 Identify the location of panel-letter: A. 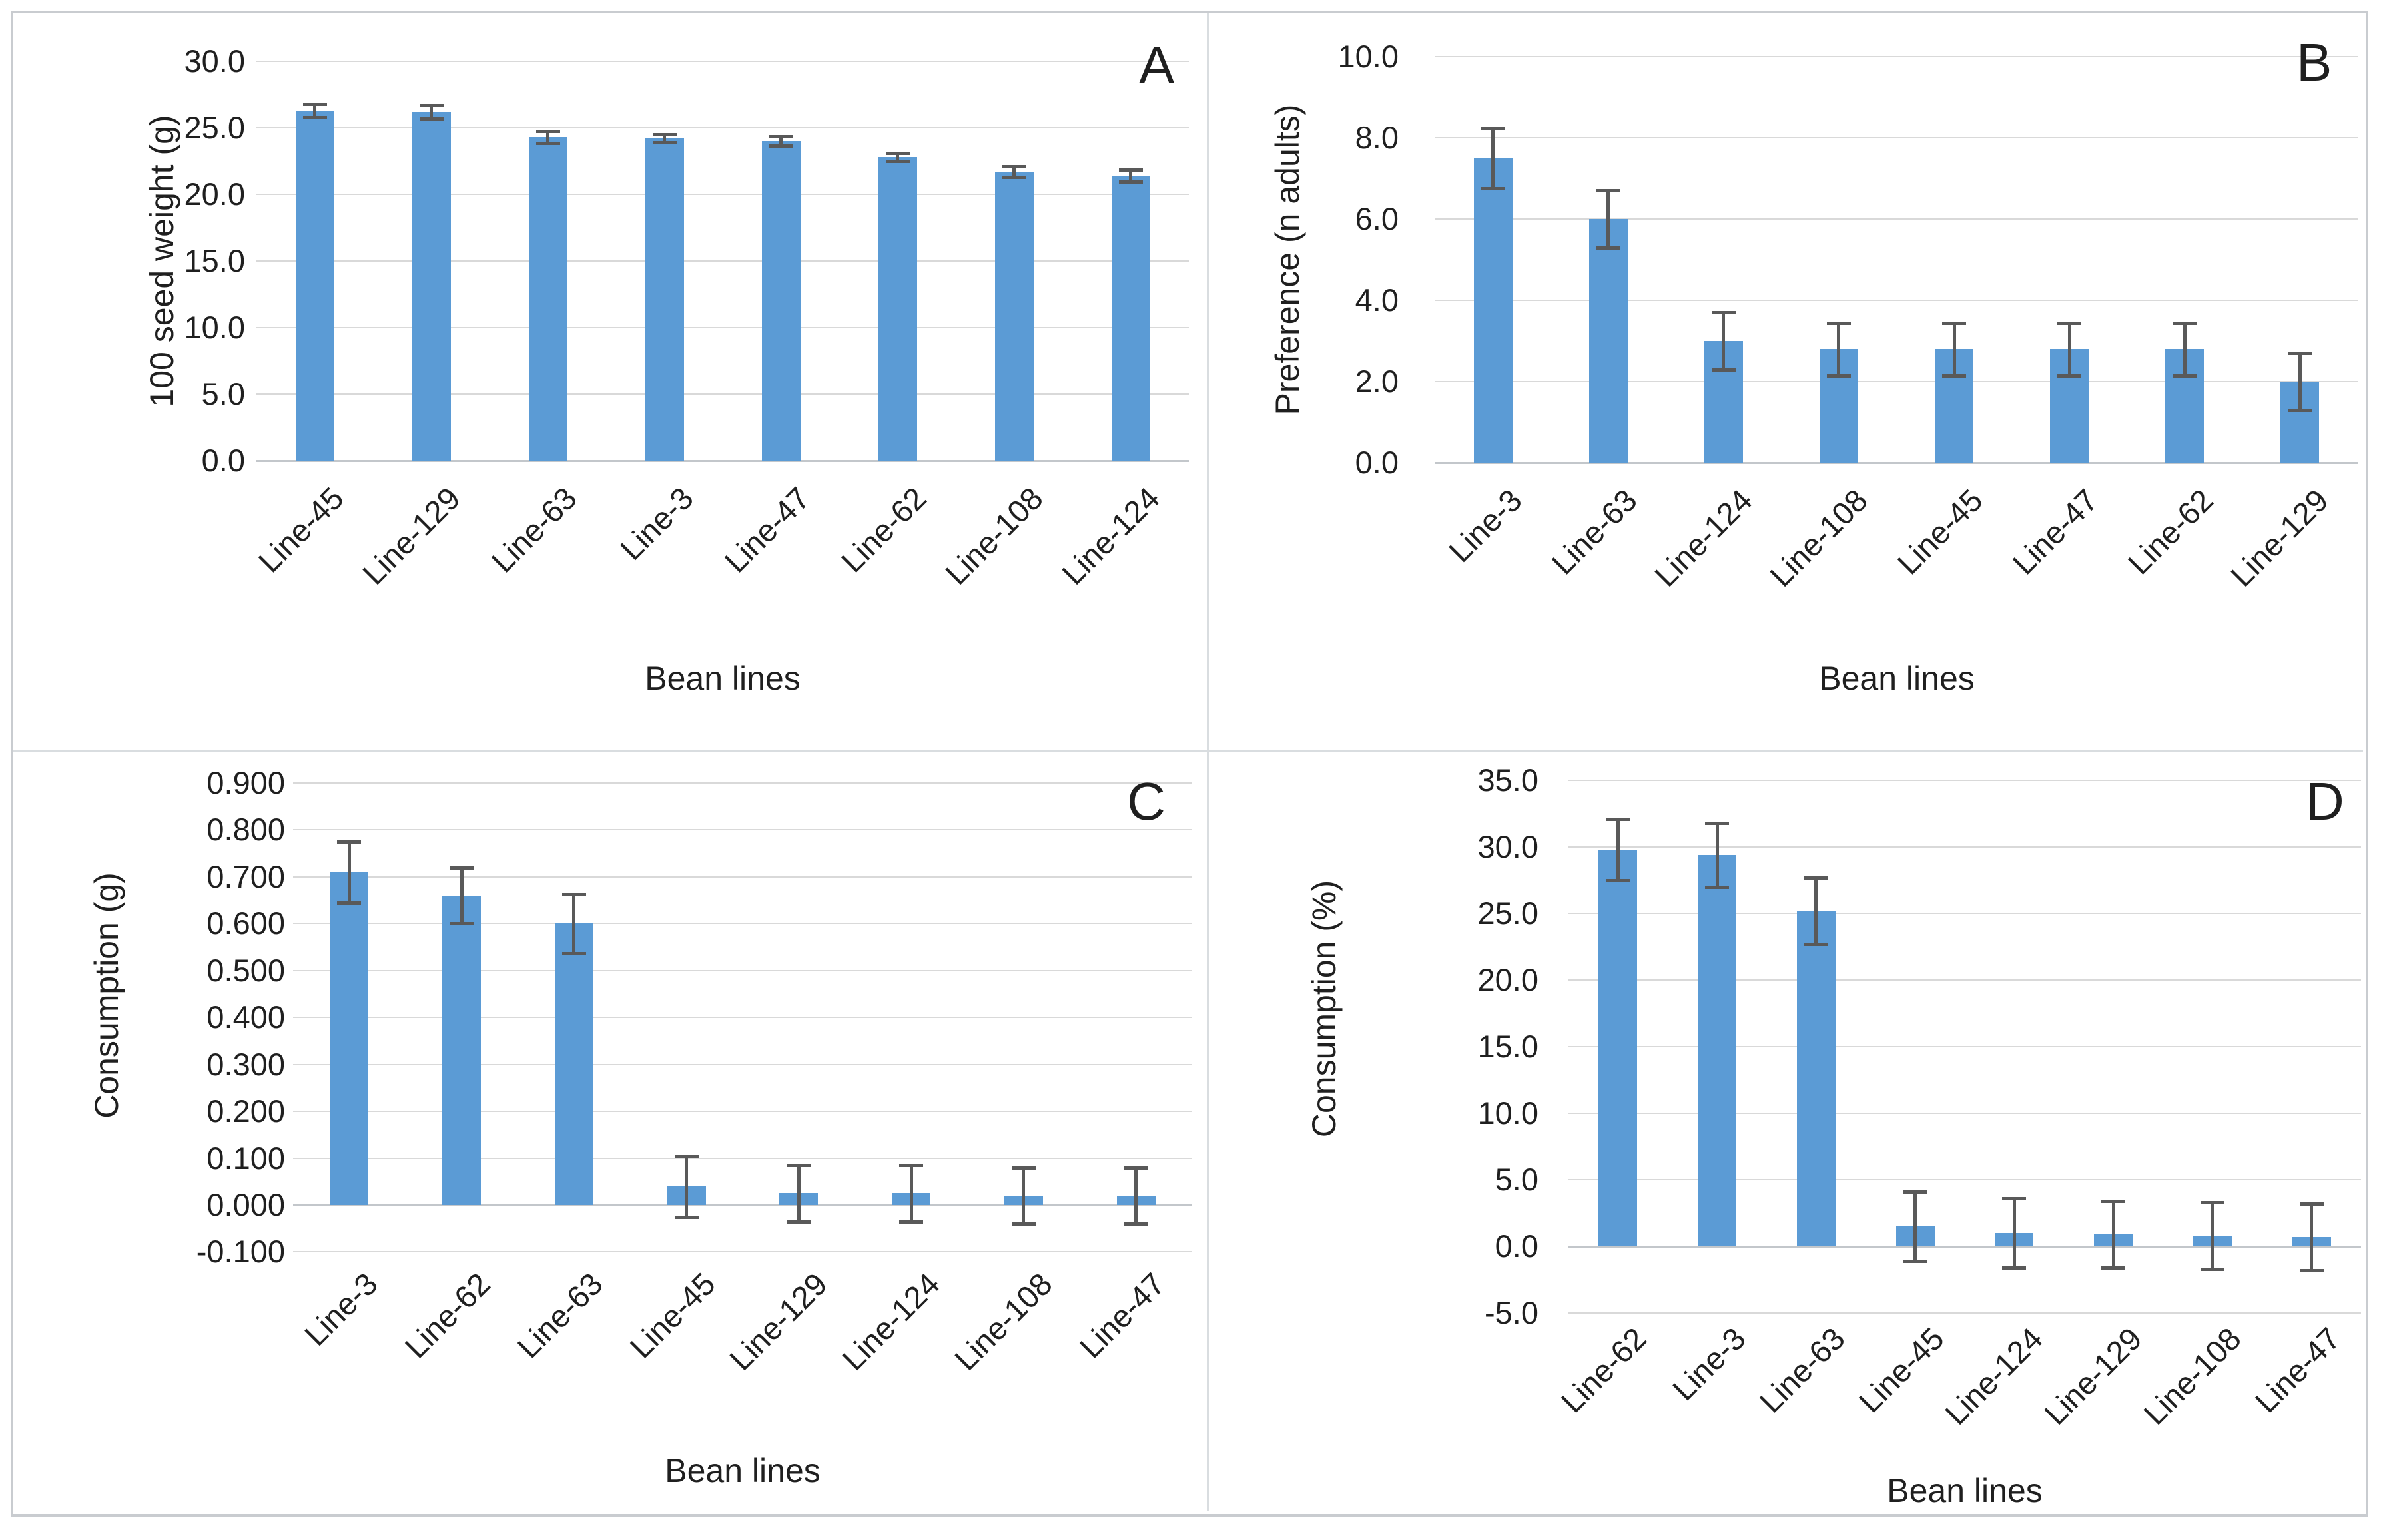
(1157, 65).